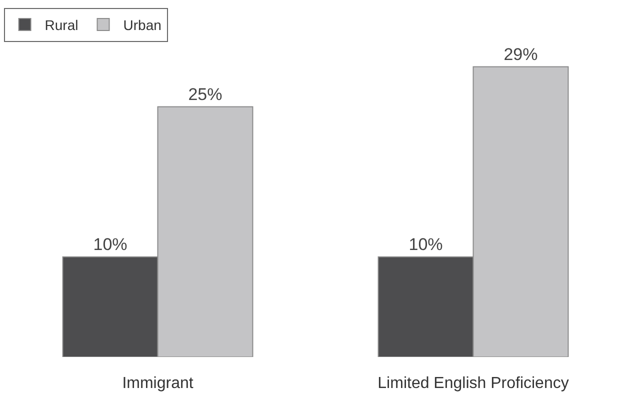 Image resolution: width=631 pixels, height=406 pixels. Describe the element at coordinates (521, 54) in the screenshot. I see `data-label: 29%` at that location.